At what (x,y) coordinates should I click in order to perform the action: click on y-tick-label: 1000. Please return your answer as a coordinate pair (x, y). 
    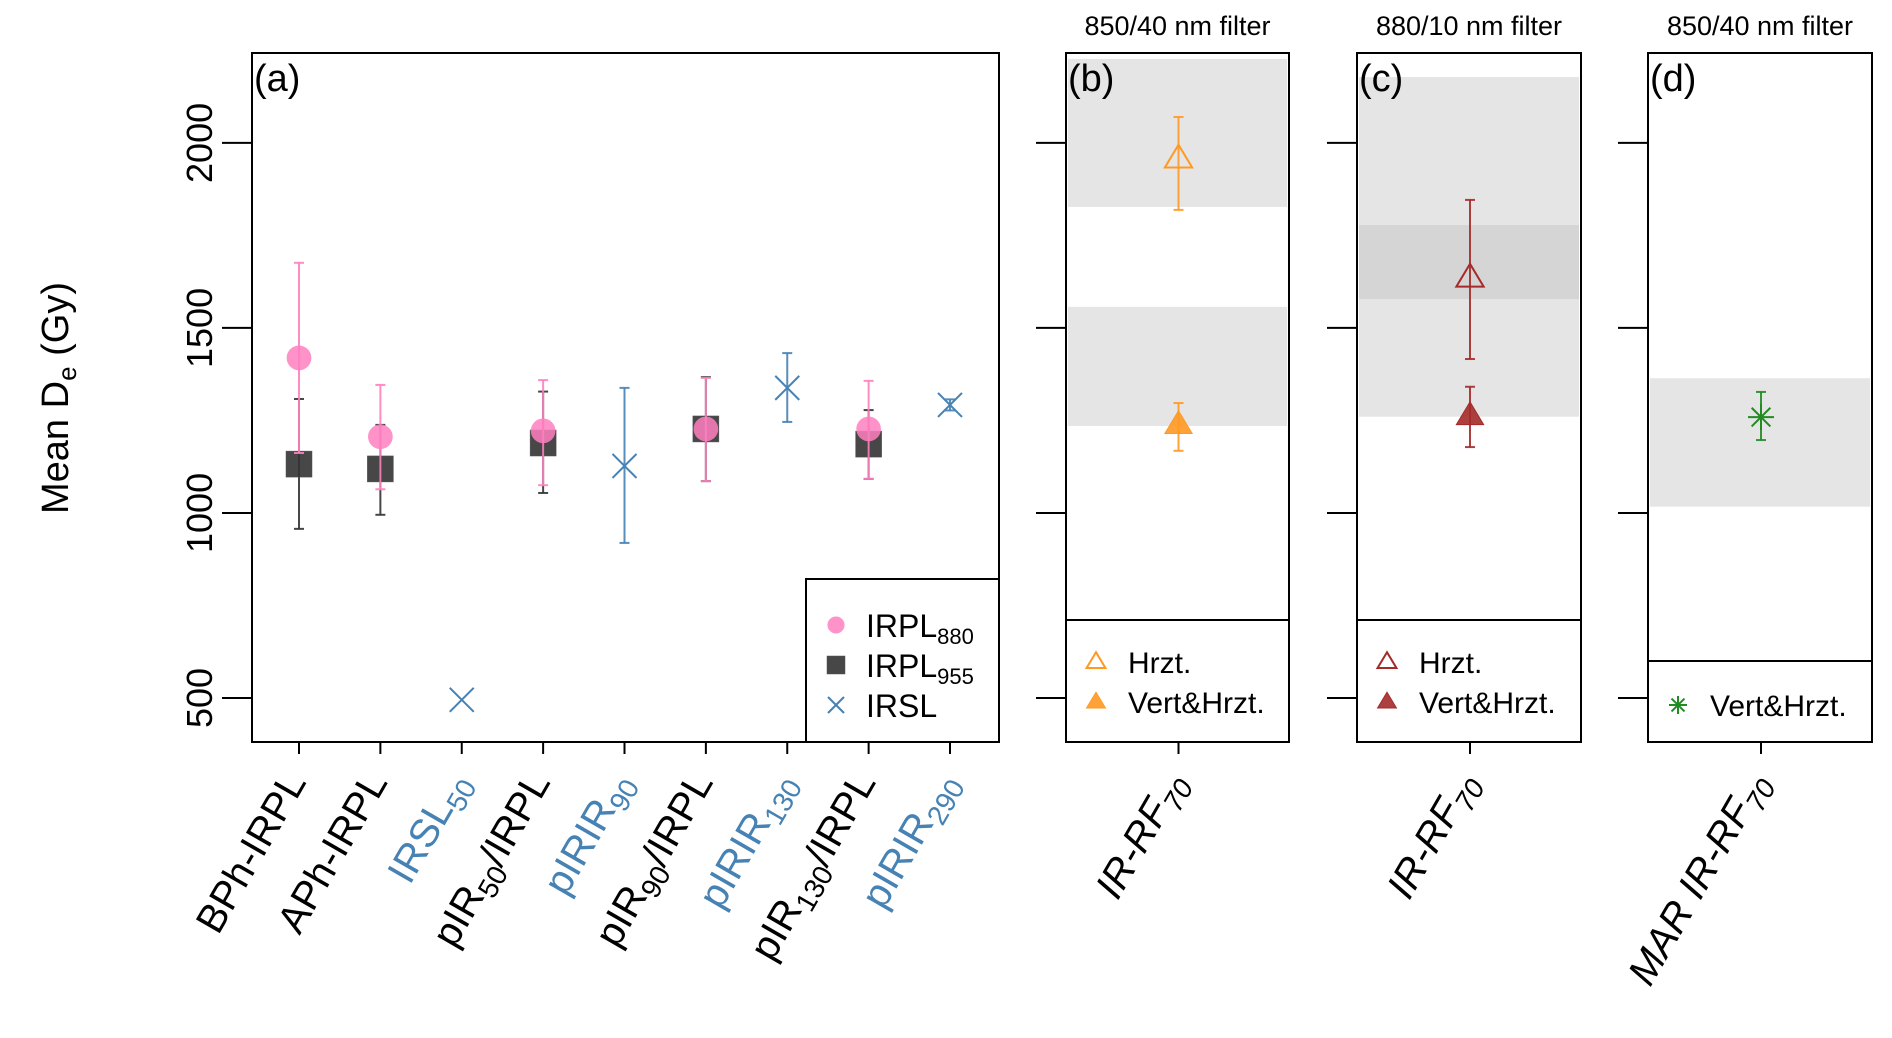
    Looking at the image, I should click on (199, 513).